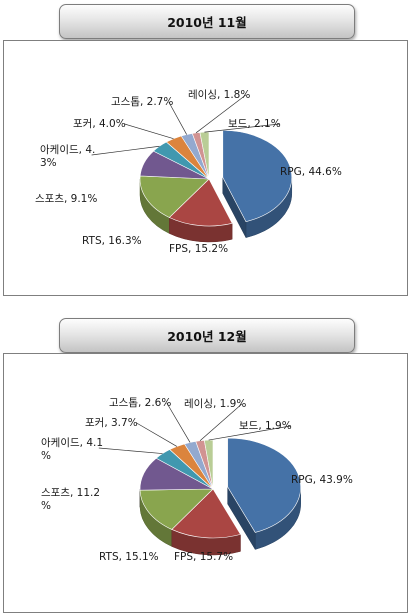  I want to click on chart-title-nov: 2010년 11월, so click(207, 21).